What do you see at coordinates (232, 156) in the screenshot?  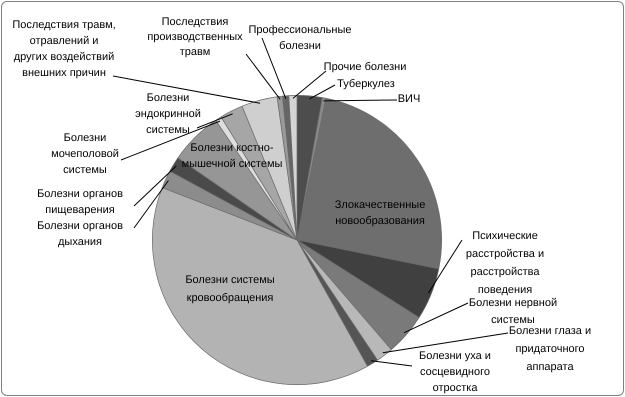 I see `slice-label: Болезни костно-мышечной системы` at bounding box center [232, 156].